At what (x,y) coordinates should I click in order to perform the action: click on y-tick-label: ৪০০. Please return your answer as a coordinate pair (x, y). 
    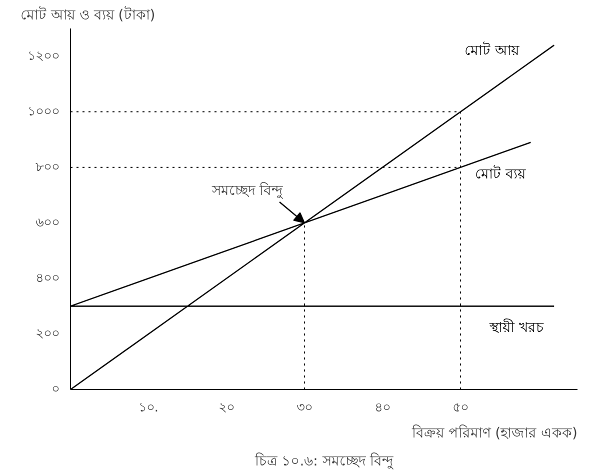
    Looking at the image, I should click on (48, 278).